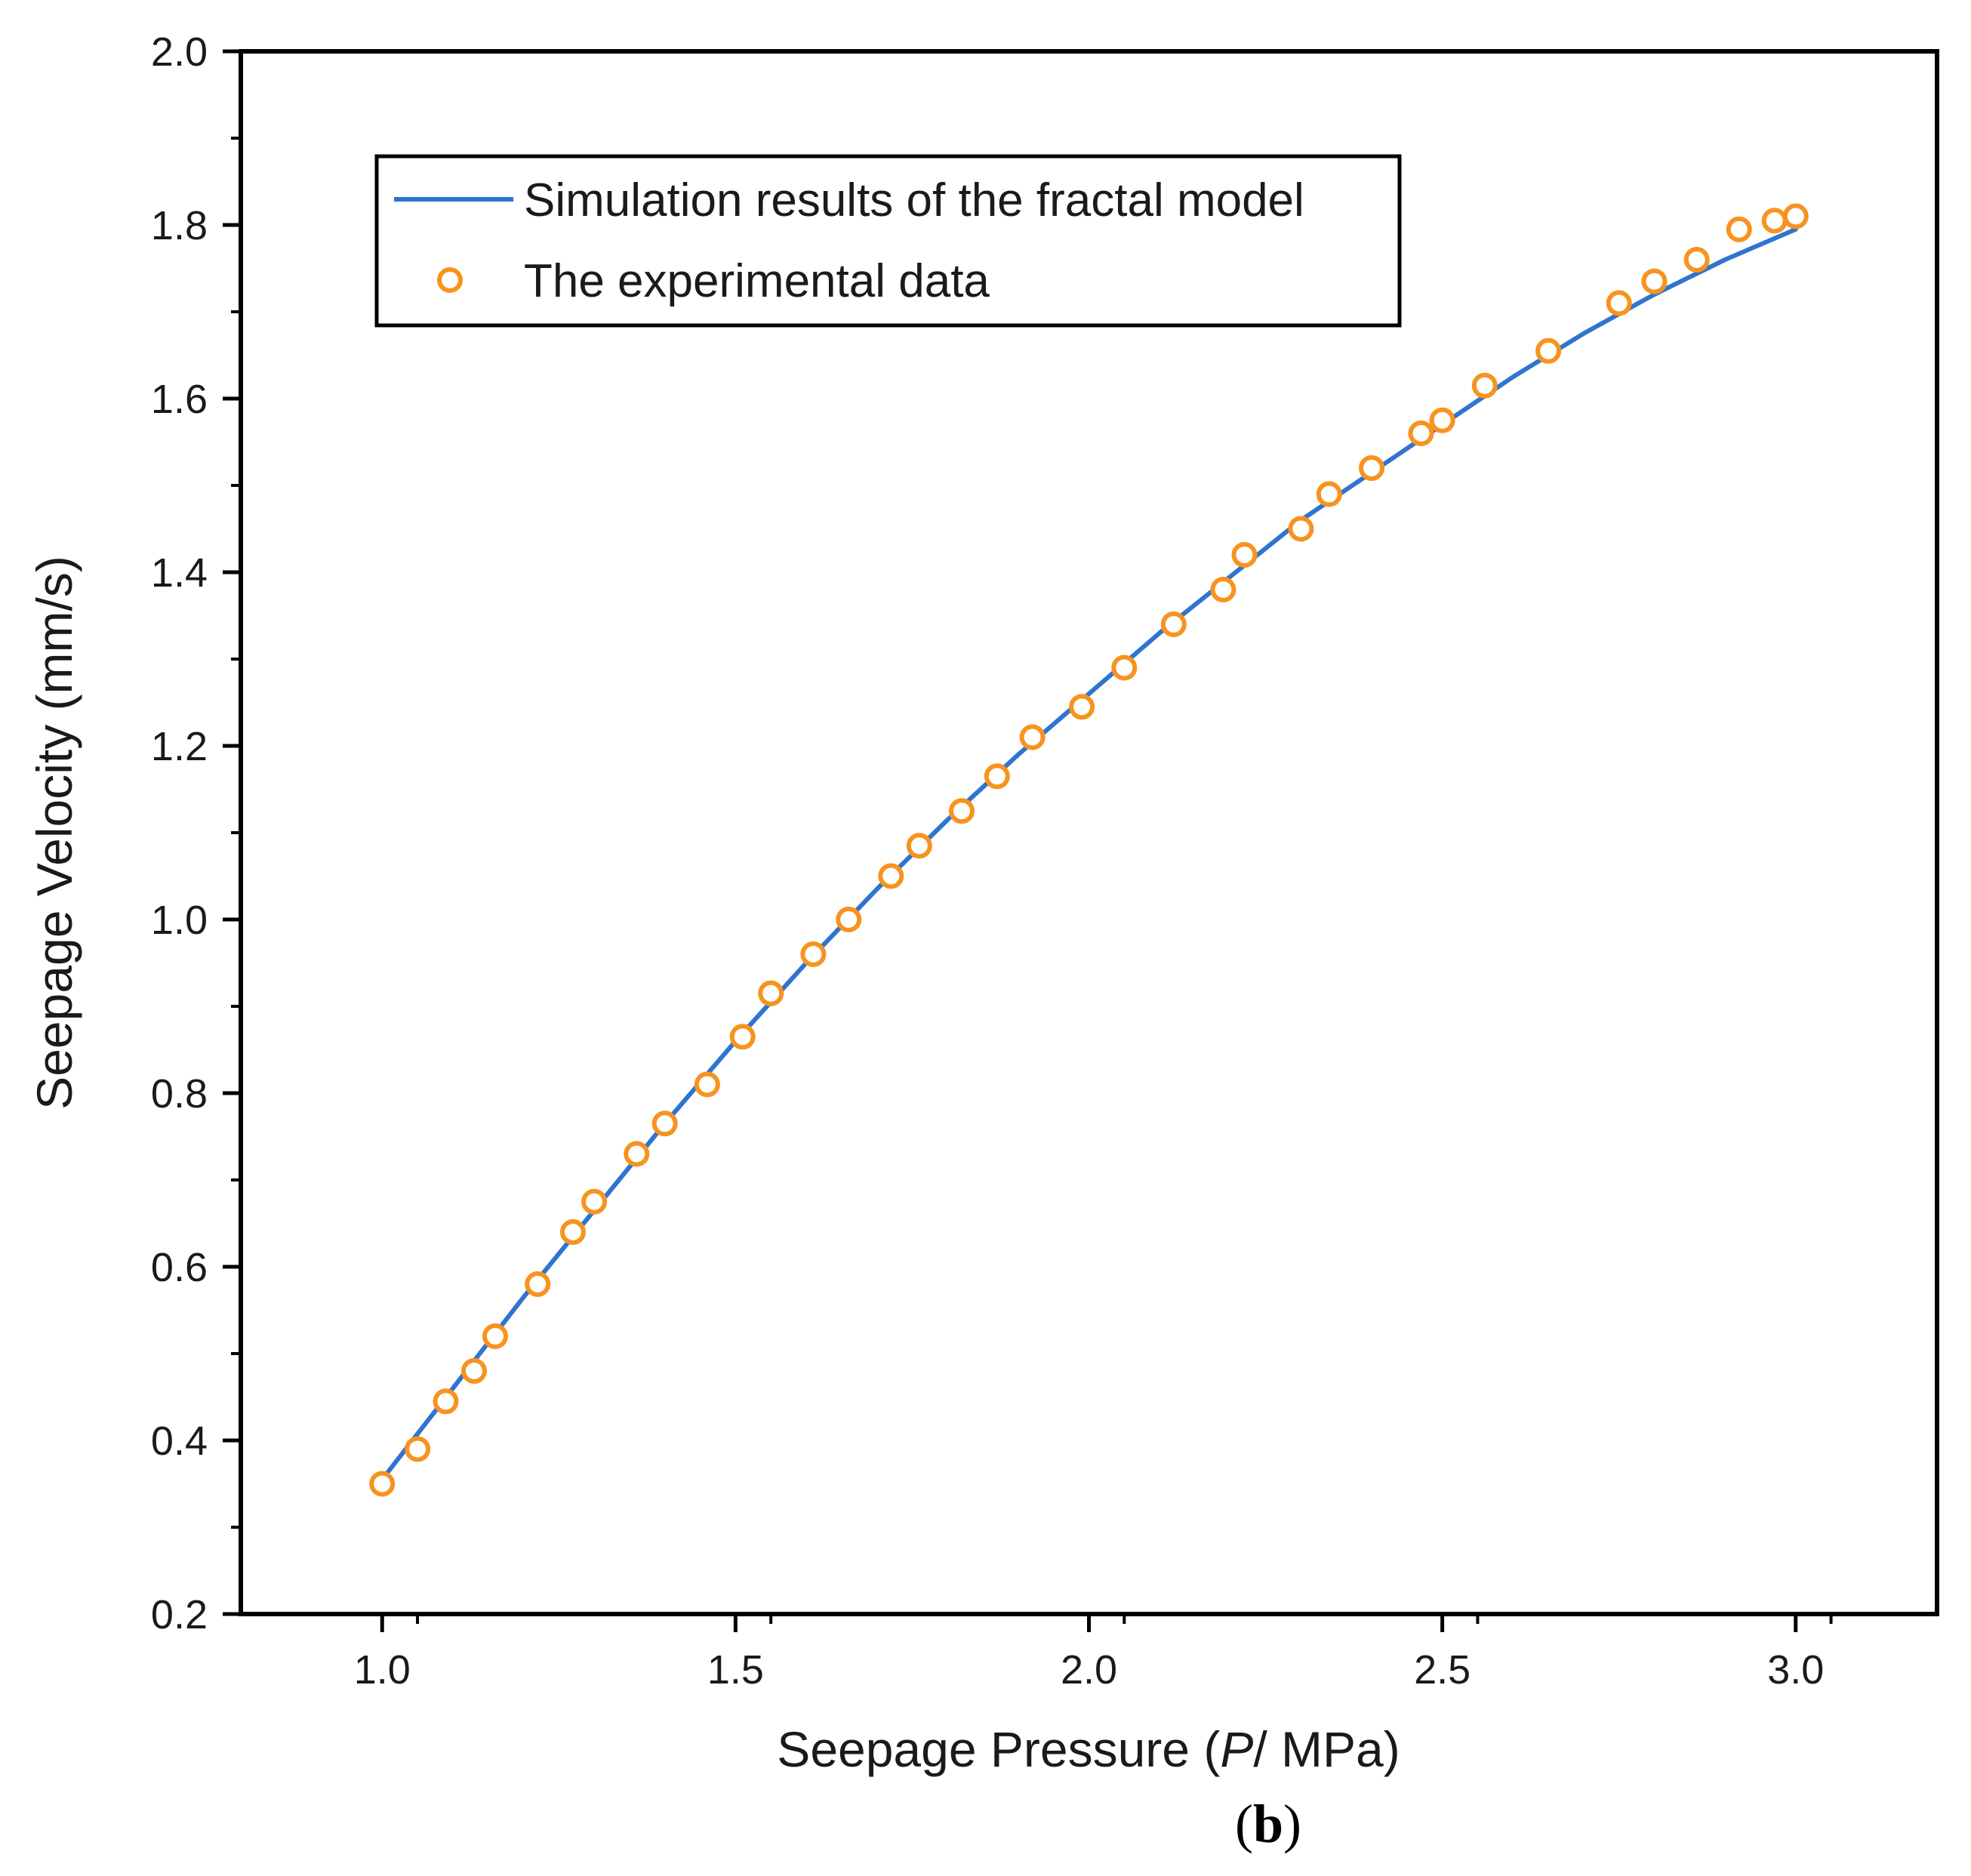  I want to click on legend-label-experimental: The experimental data, so click(757, 281).